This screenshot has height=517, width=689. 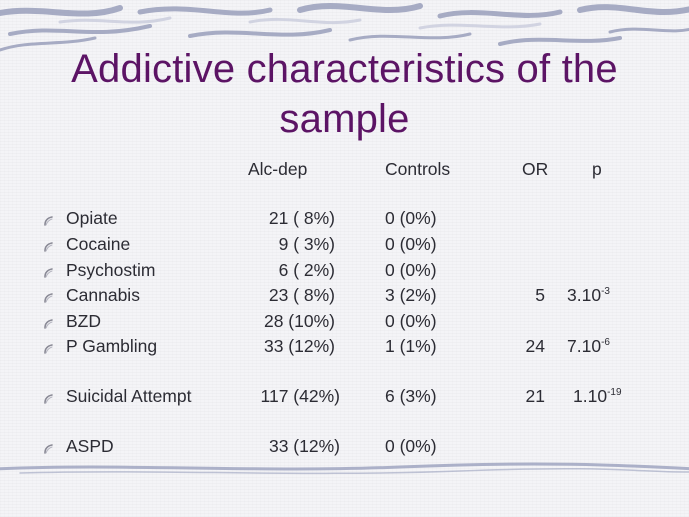 What do you see at coordinates (129, 396) in the screenshot?
I see `row-label: Suicidal Attempt` at bounding box center [129, 396].